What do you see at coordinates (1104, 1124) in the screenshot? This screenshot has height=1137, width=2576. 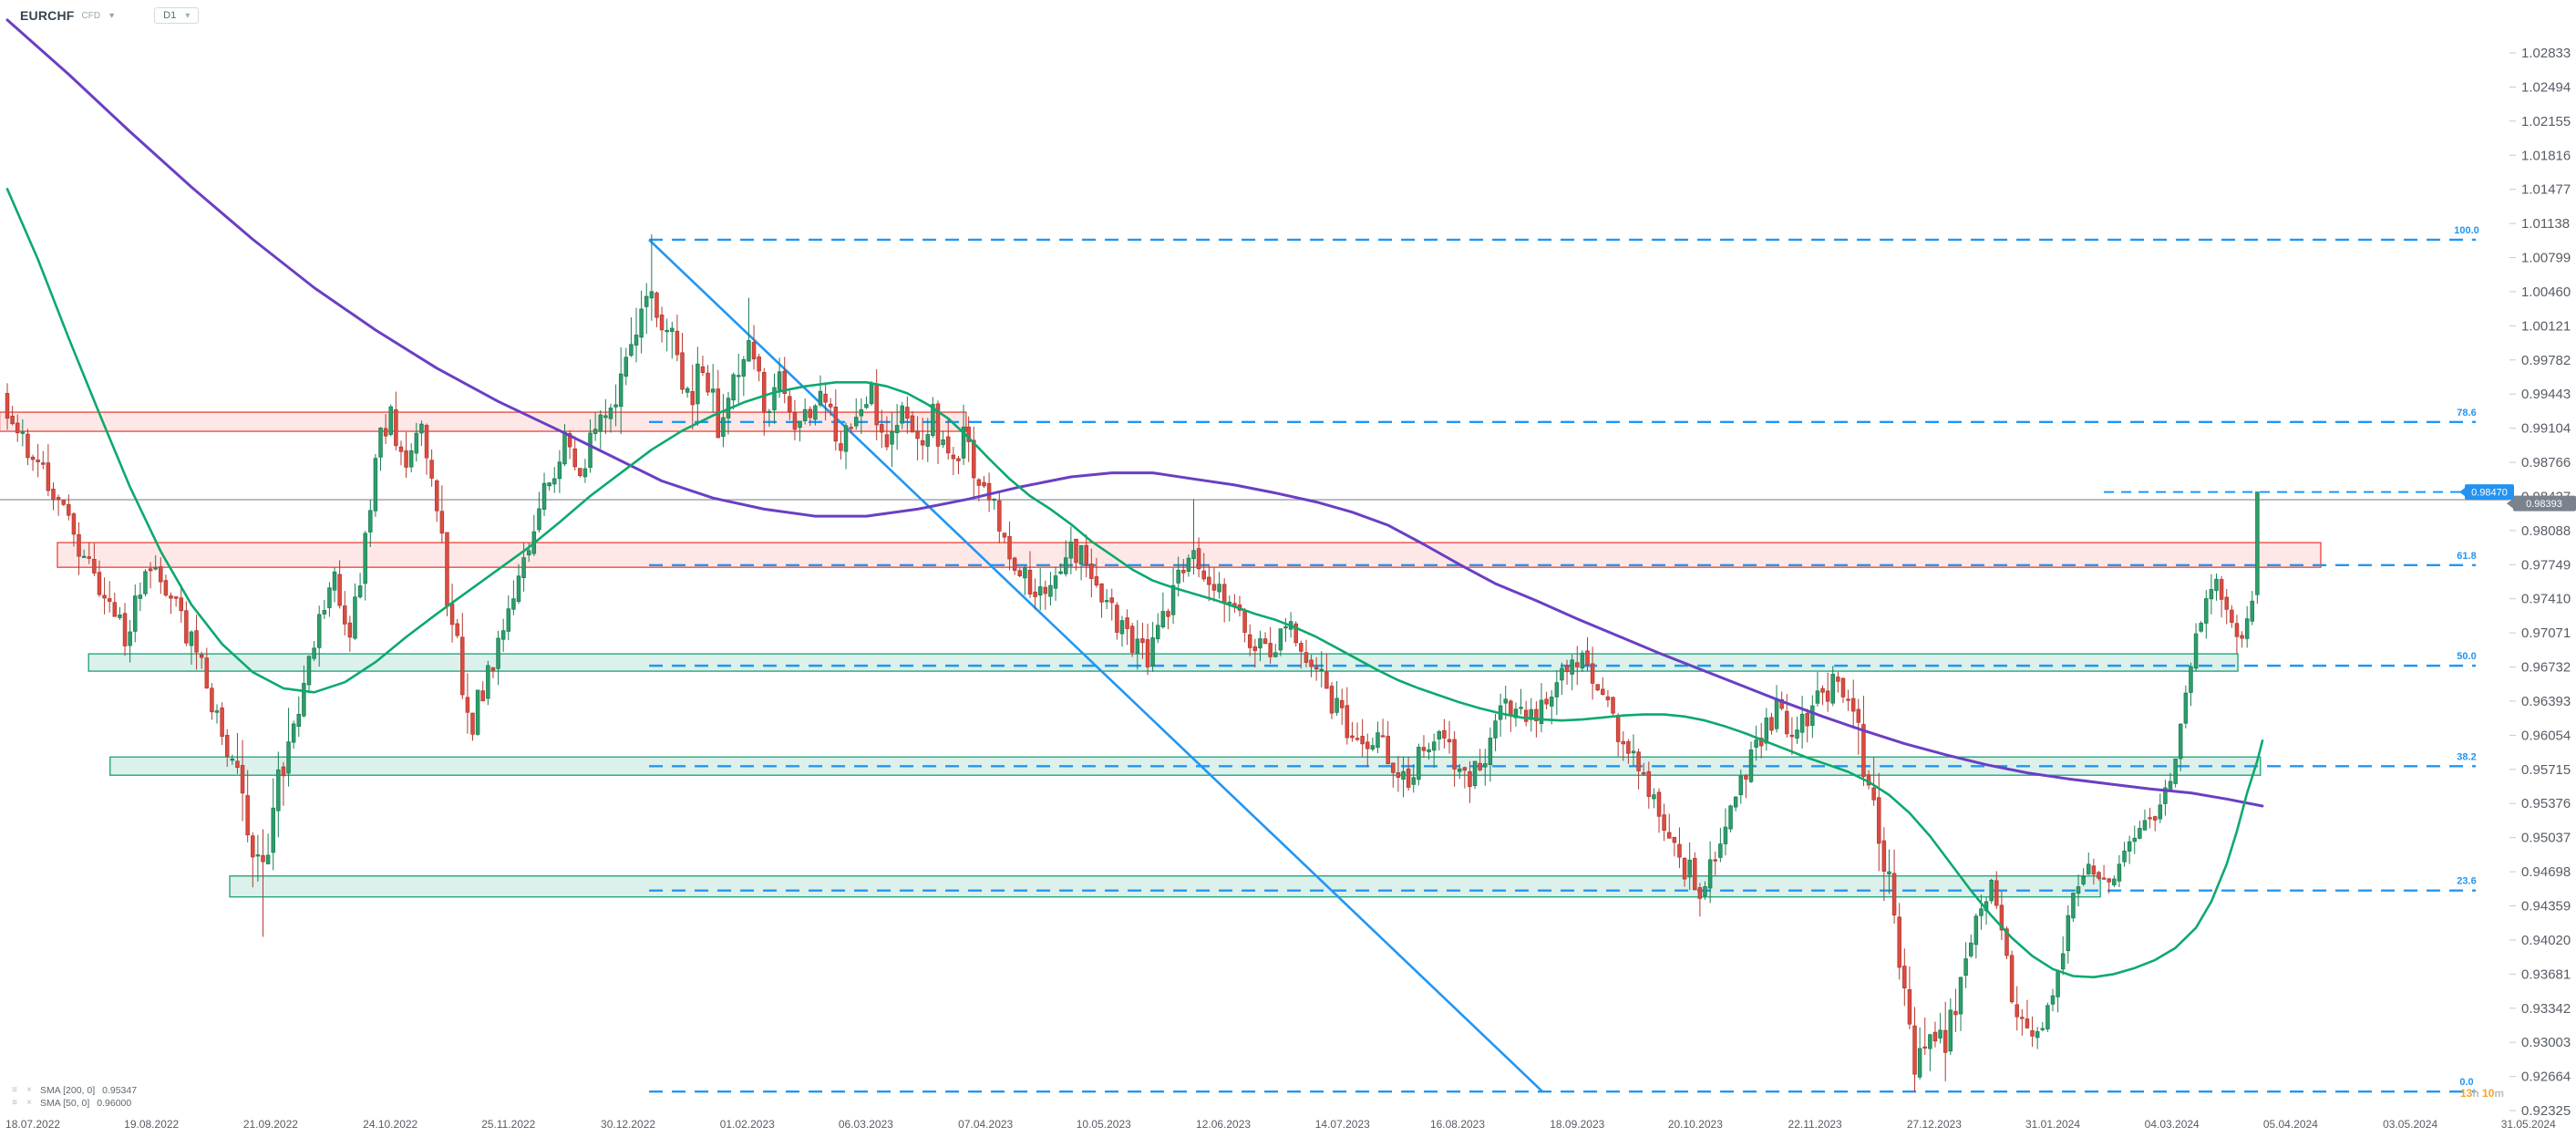 I see `date-axis-label: 10.05.2023` at bounding box center [1104, 1124].